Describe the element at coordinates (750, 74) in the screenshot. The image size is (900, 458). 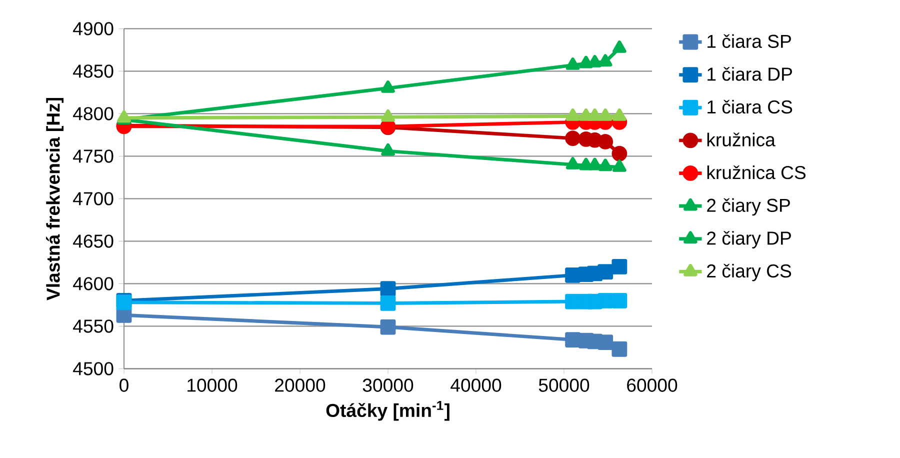
I see `legend-label: 1 čiara DP` at that location.